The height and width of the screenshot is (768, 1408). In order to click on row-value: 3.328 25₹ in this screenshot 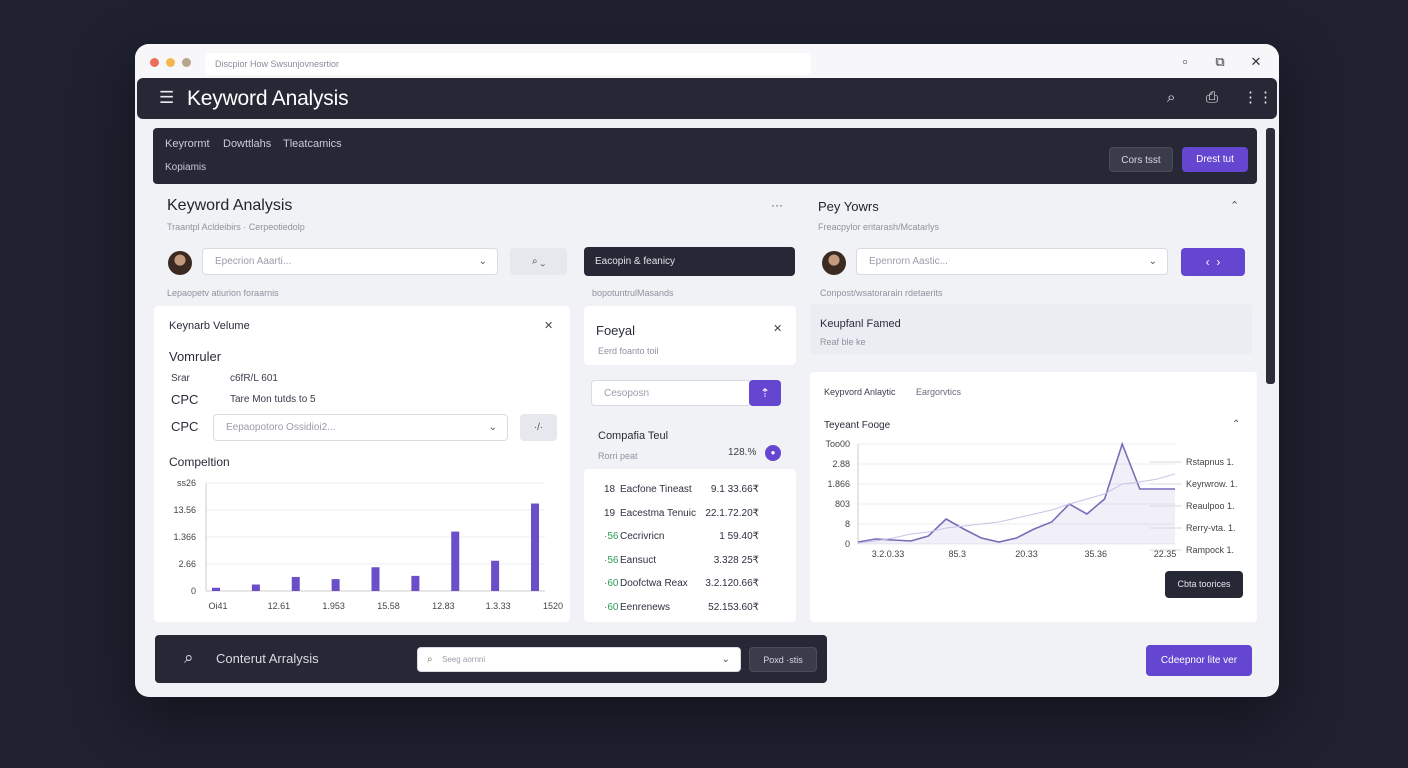, I will do `click(736, 560)`.